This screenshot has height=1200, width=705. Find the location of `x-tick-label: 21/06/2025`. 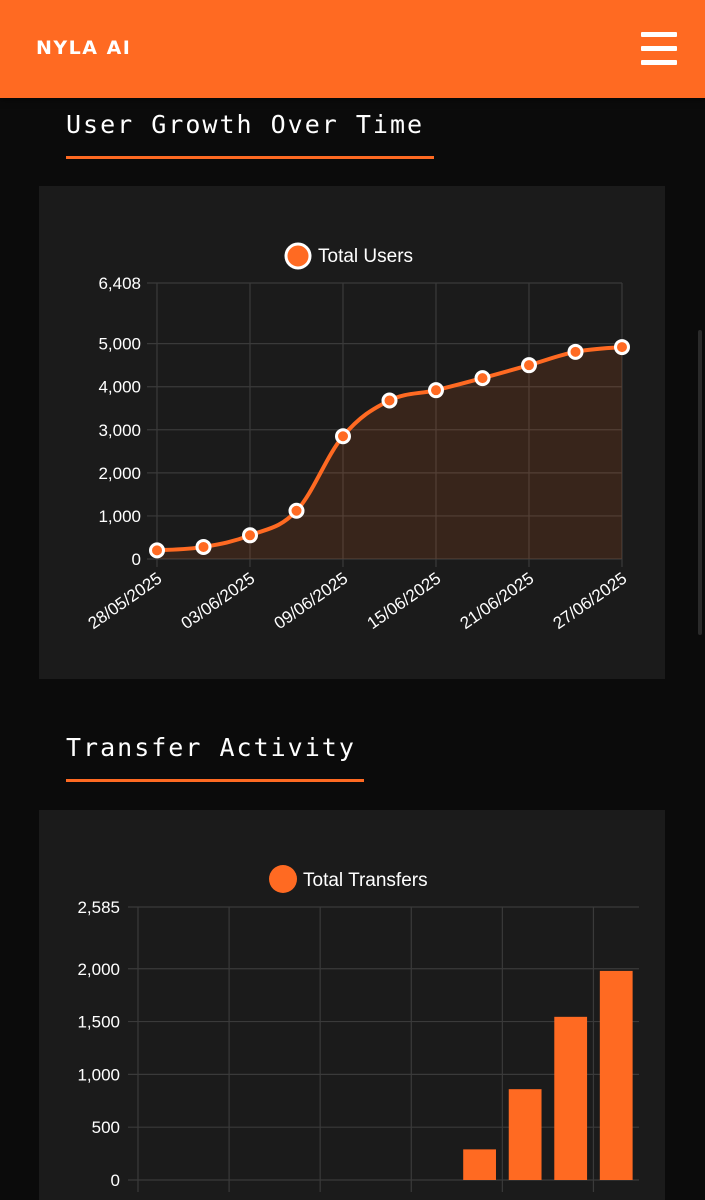

x-tick-label: 21/06/2025 is located at coordinates (497, 601).